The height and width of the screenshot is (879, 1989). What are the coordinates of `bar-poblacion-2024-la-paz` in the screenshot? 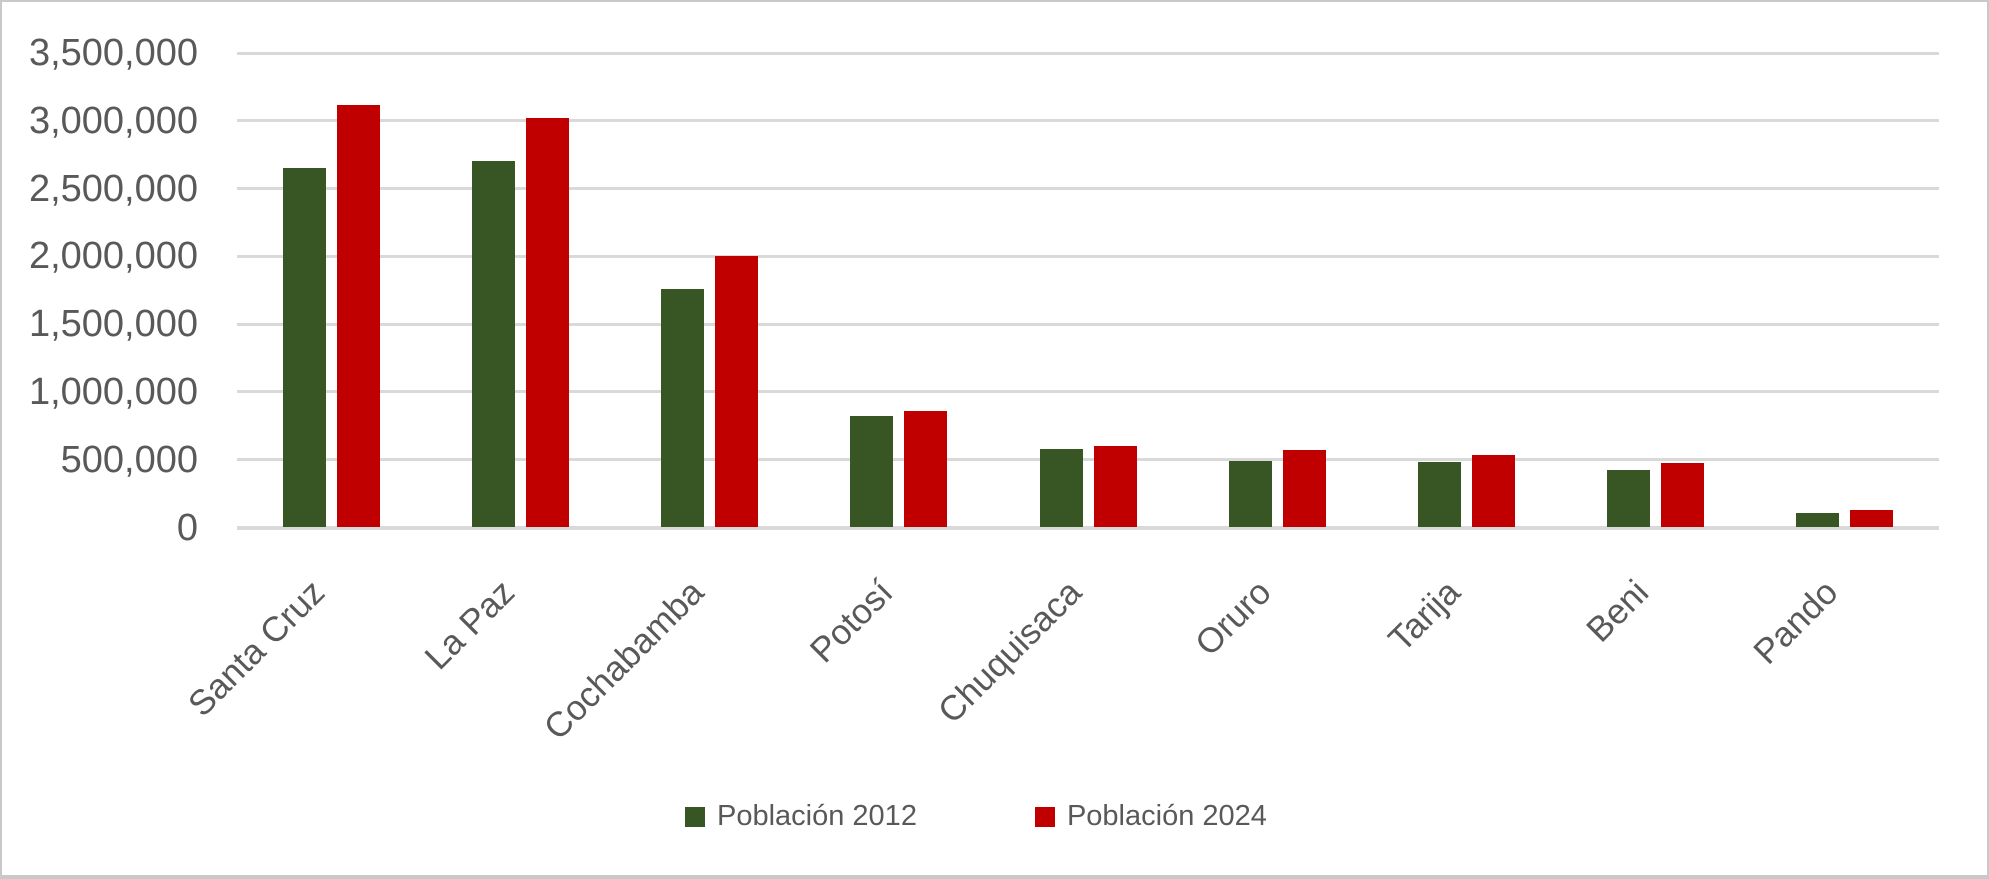 It's located at (548, 322).